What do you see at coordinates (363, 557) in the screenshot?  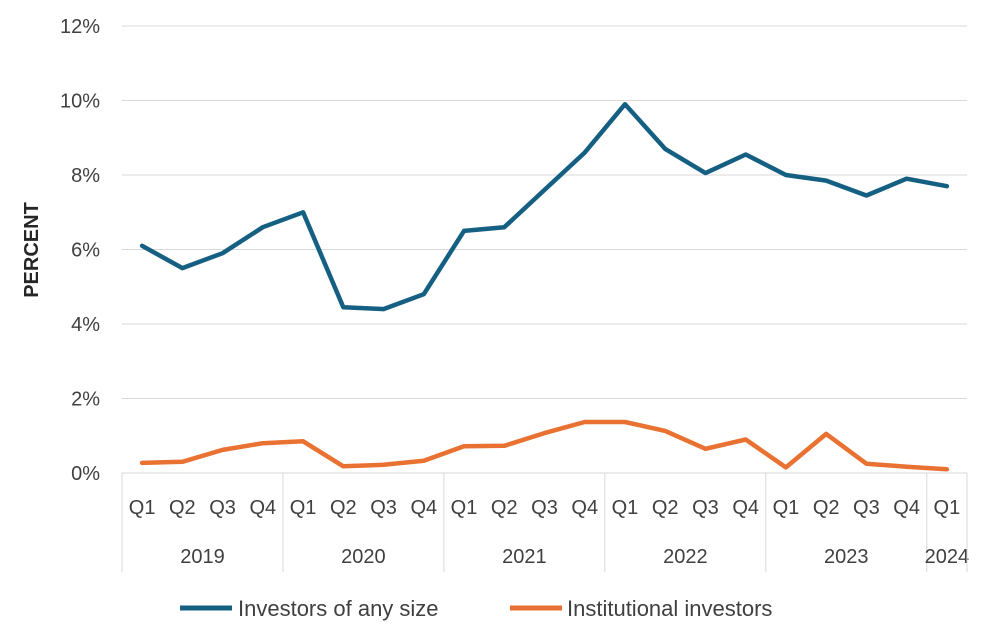 I see `x-group-label: 2020` at bounding box center [363, 557].